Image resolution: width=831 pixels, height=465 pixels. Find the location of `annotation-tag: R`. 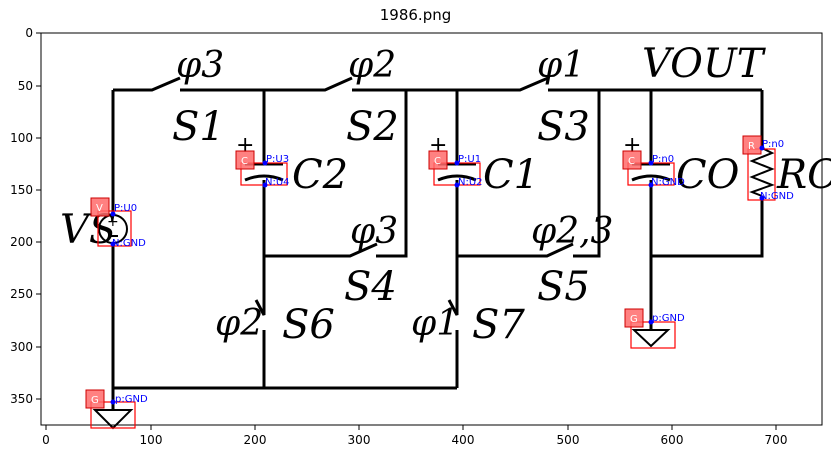

annotation-tag: R is located at coordinates (751, 146).